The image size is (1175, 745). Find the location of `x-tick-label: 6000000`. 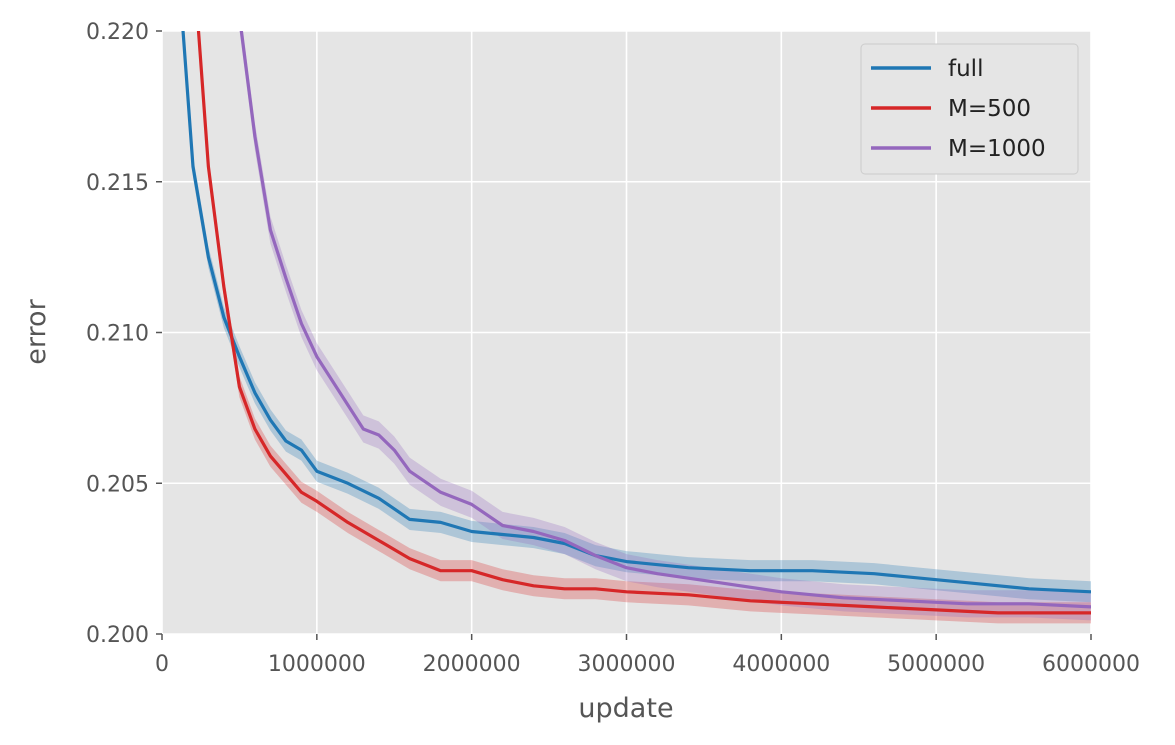

x-tick-label: 6000000 is located at coordinates (1091, 664).